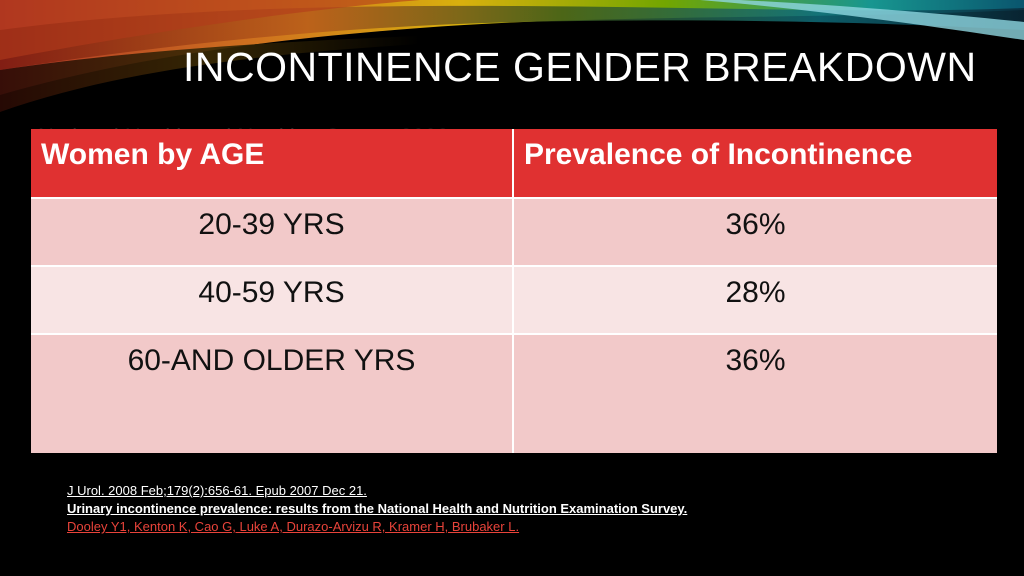 The image size is (1024, 576). I want to click on table-header-row: Women by AGE Prevalence of Incontinence, so click(514, 164).